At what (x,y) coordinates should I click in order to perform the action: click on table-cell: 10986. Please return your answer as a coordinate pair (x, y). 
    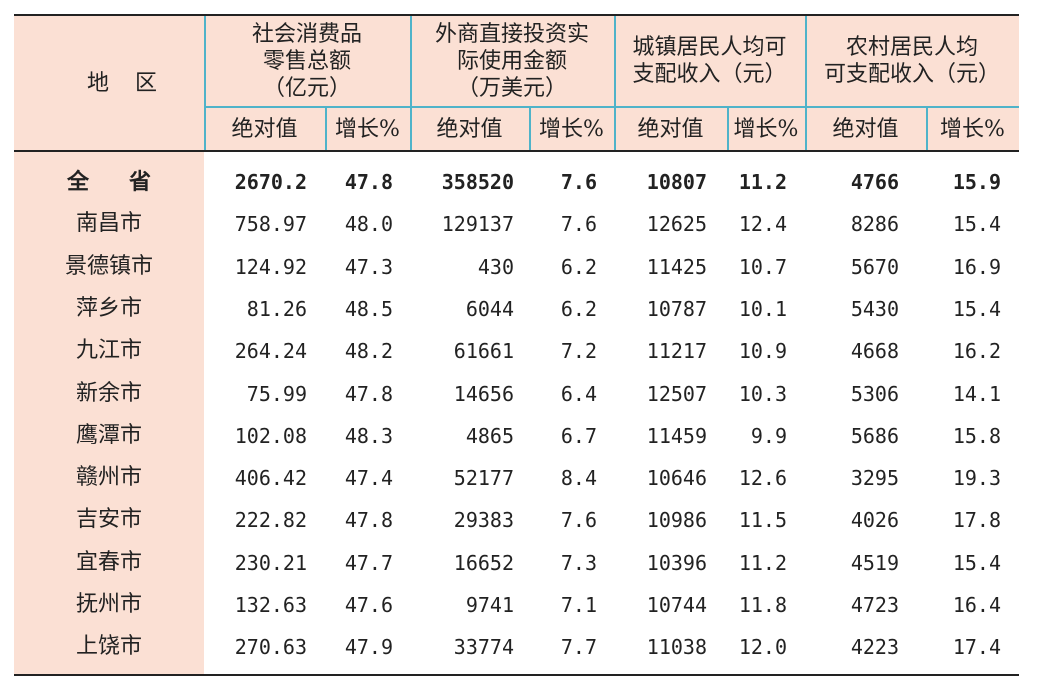
    Looking at the image, I should click on (676, 520).